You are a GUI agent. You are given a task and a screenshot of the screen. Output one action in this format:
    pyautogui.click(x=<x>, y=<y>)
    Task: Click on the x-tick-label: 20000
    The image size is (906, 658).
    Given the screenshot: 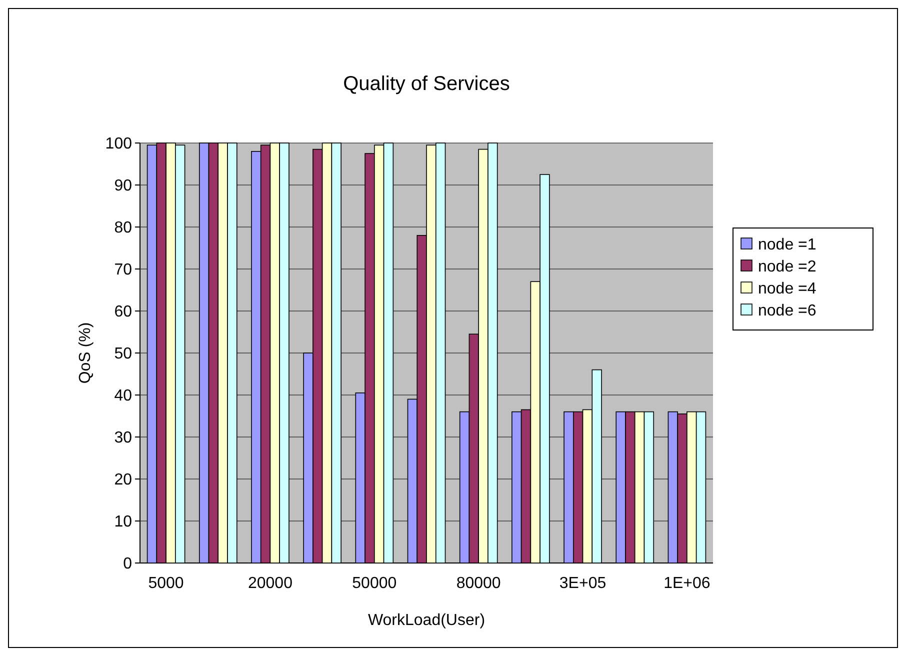 What is the action you would take?
    pyautogui.click(x=270, y=583)
    